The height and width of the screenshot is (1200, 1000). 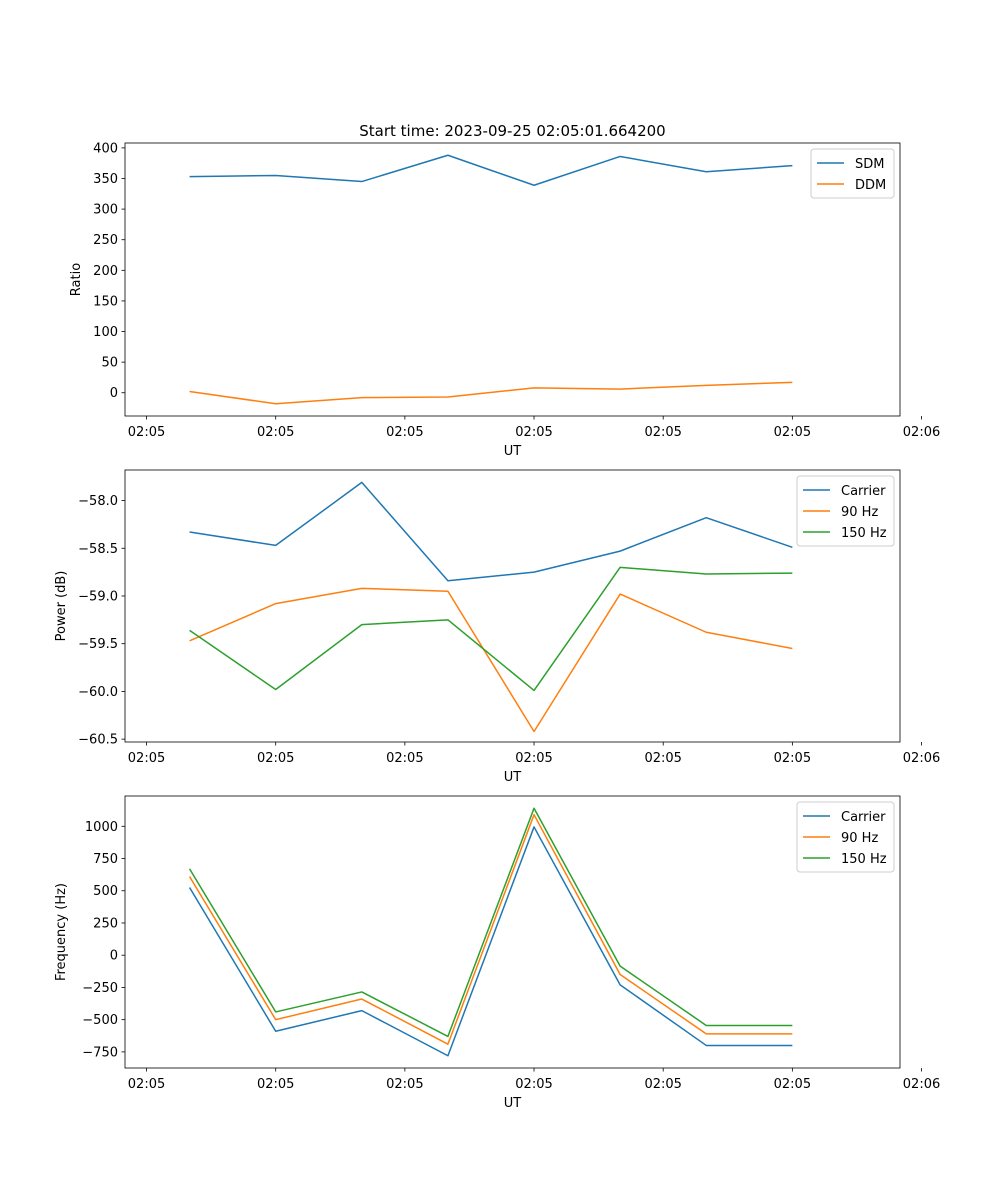 I want to click on y-tick-label: −250, so click(x=100, y=988).